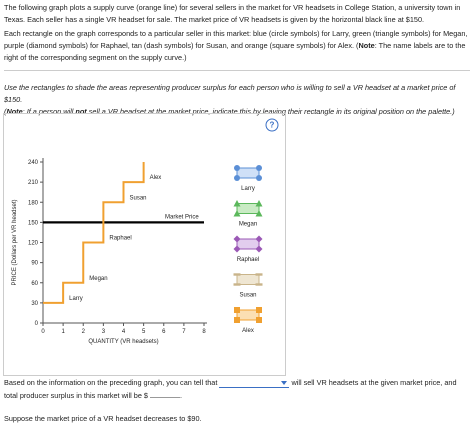 Image resolution: width=474 pixels, height=435 pixels. I want to click on x-tick-label: 4, so click(124, 332).